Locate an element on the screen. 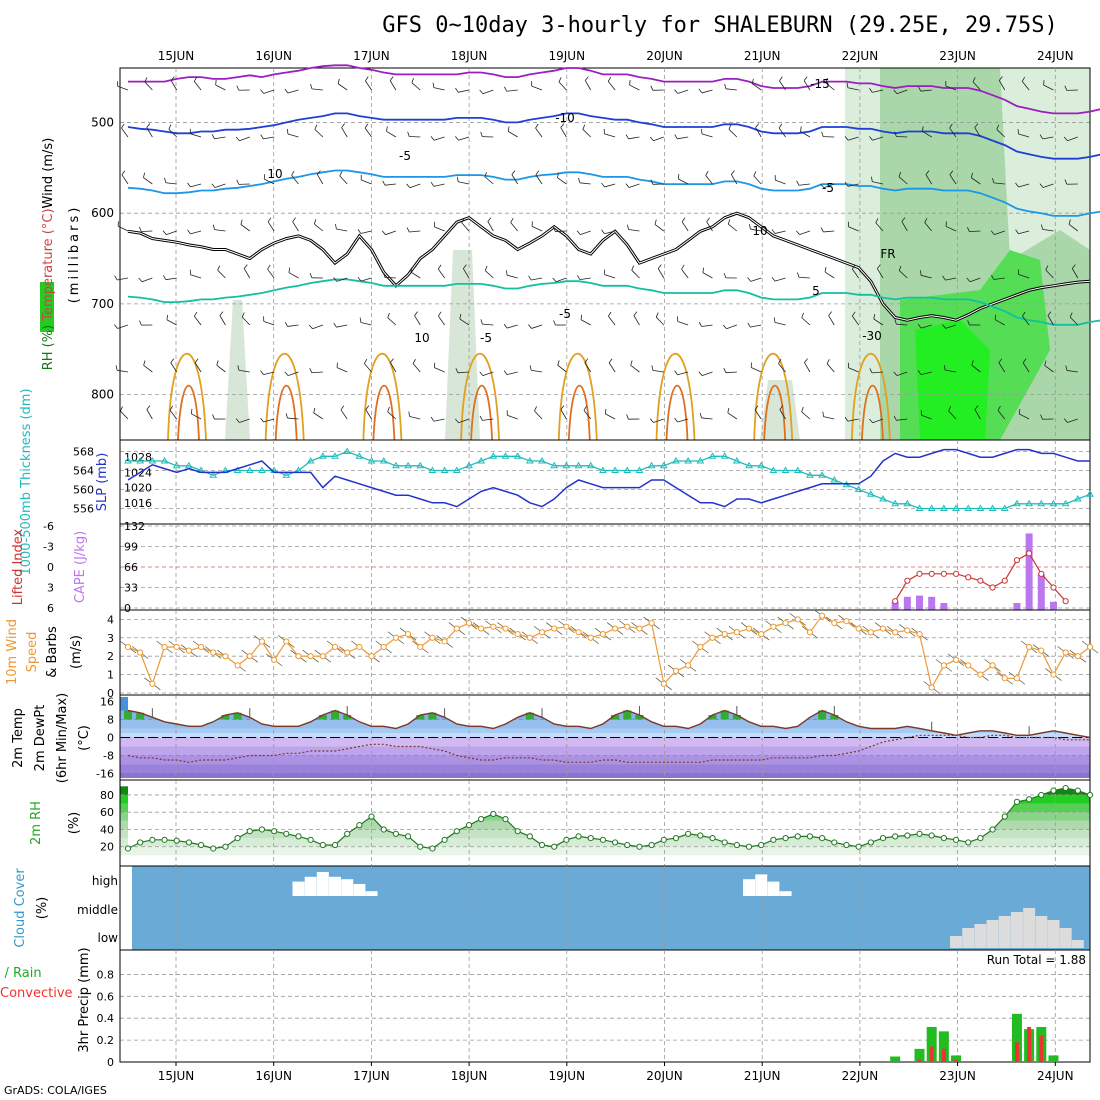 The width and height of the screenshot is (1100, 1100). isotherm-plus15 is located at coordinates (872, 412).